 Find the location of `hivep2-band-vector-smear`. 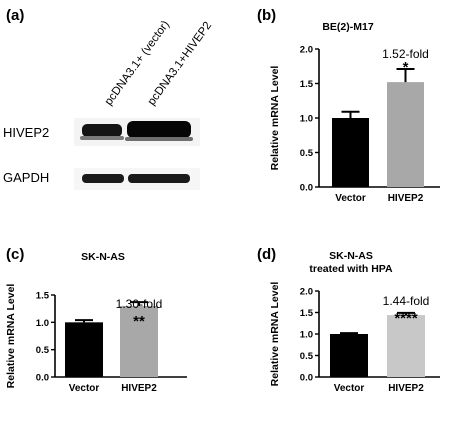

hivep2-band-vector-smear is located at coordinates (102, 138).